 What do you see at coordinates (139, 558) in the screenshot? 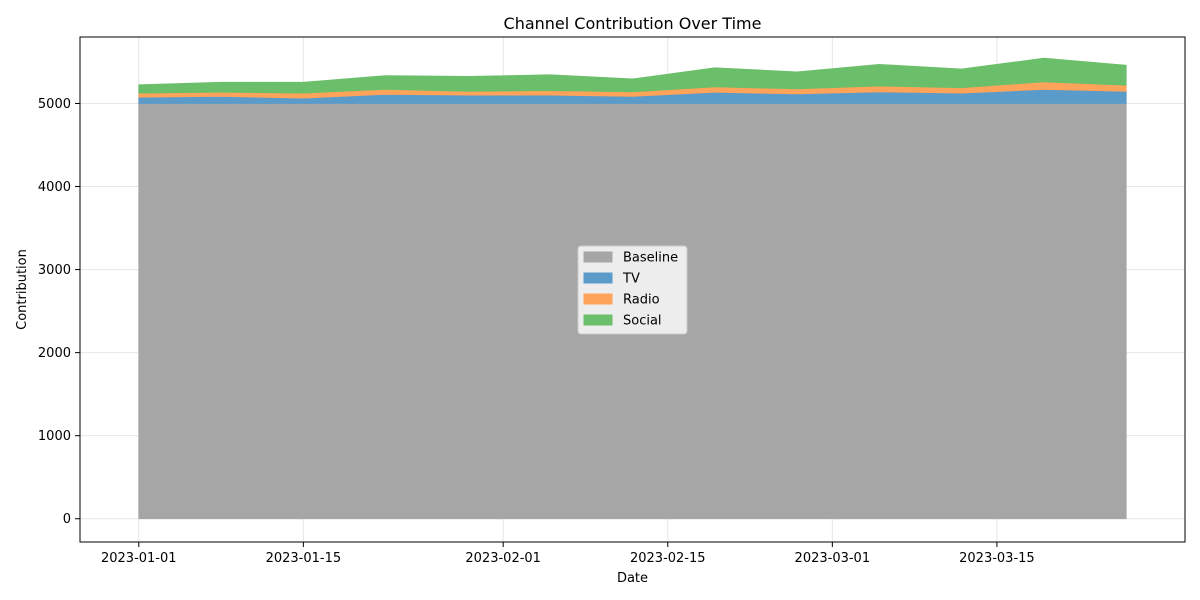
I see `x-tick-label: 2023-01-01` at bounding box center [139, 558].